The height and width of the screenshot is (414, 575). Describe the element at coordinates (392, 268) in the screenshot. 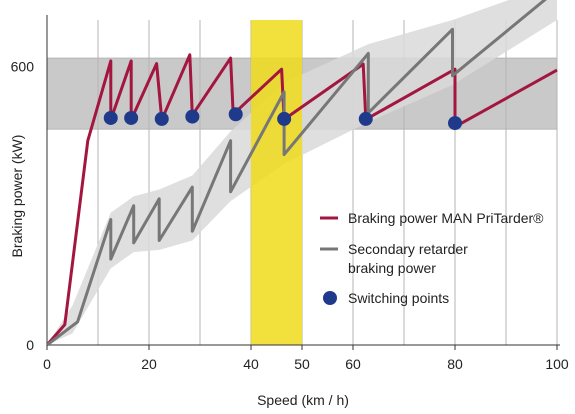

I see `legend-label-secondary-line2: braking power` at that location.